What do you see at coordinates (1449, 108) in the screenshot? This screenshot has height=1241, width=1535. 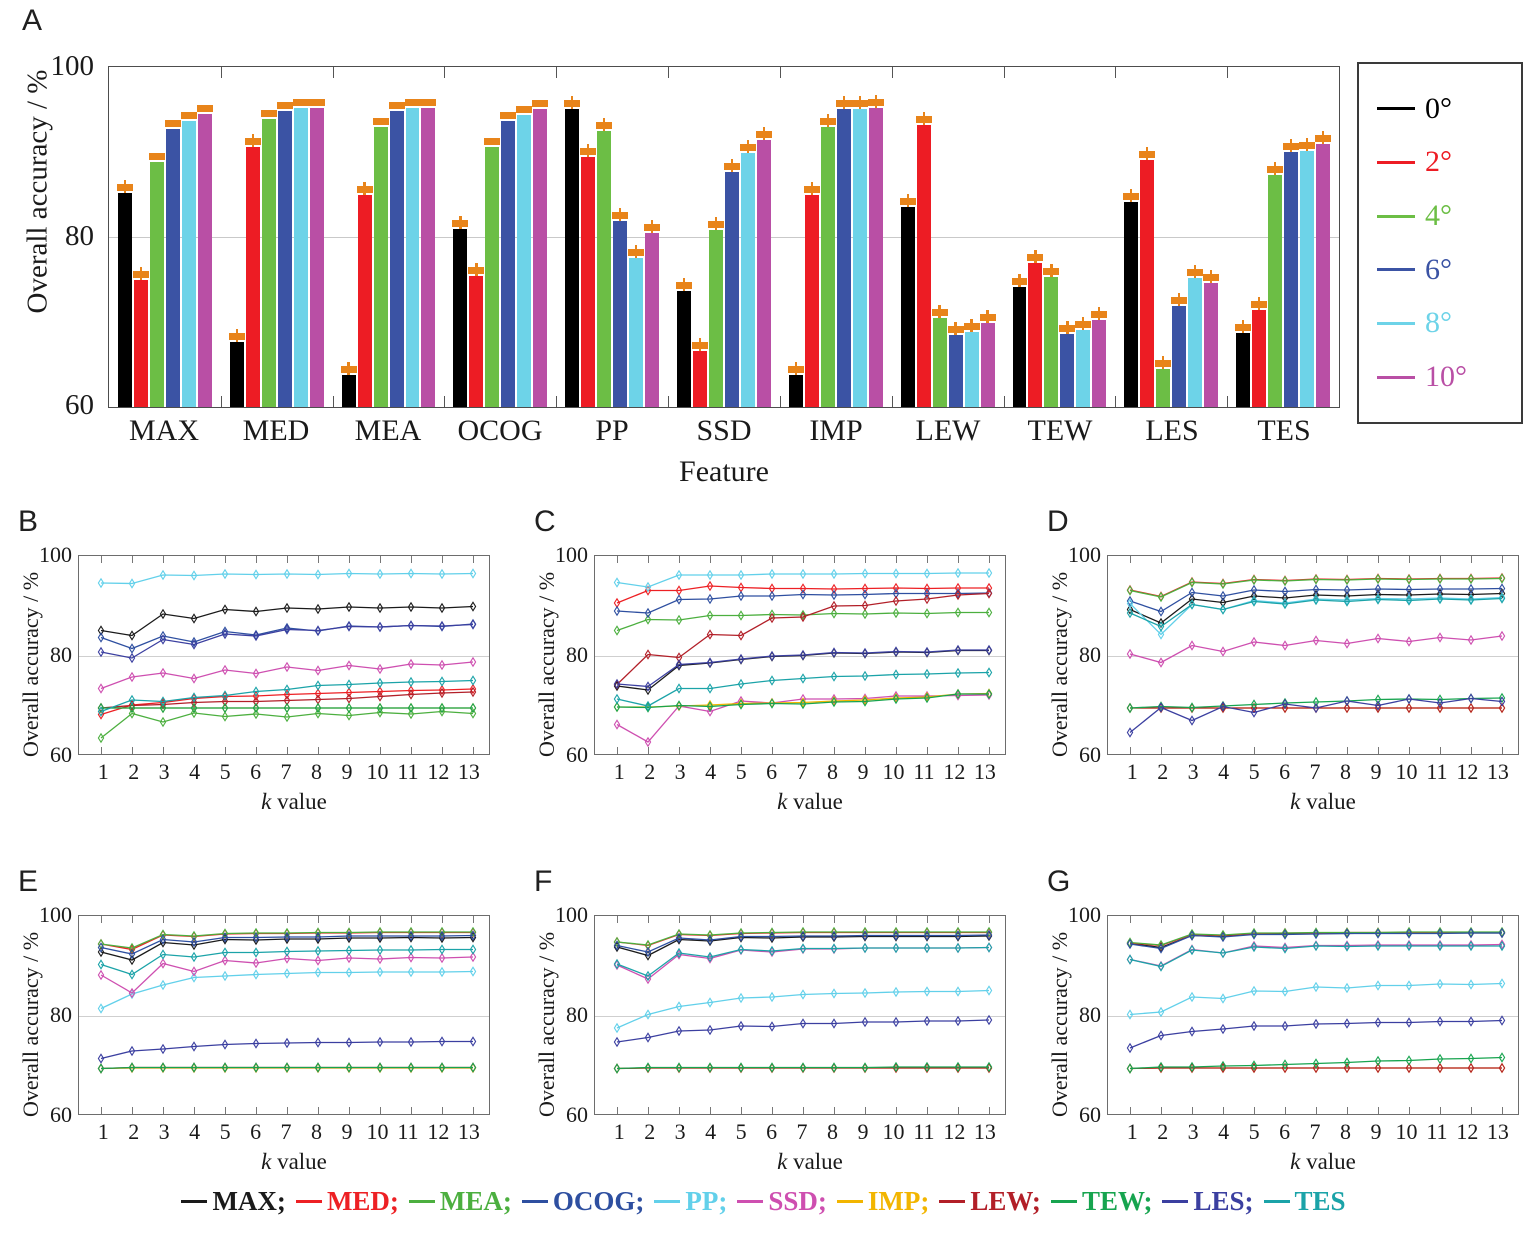 I see `legend-entry-0deg: 0°` at bounding box center [1449, 108].